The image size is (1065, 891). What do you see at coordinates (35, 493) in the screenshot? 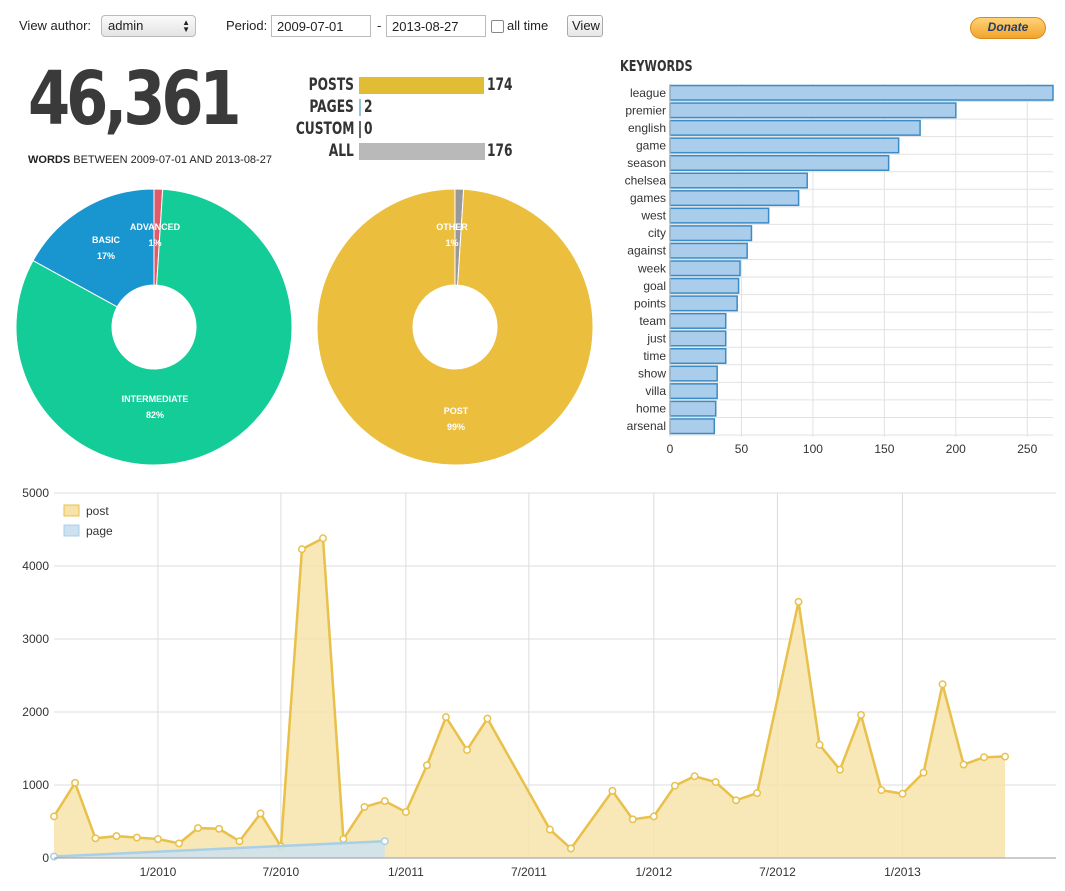
I see `area-y-tick-label: 5000` at bounding box center [35, 493].